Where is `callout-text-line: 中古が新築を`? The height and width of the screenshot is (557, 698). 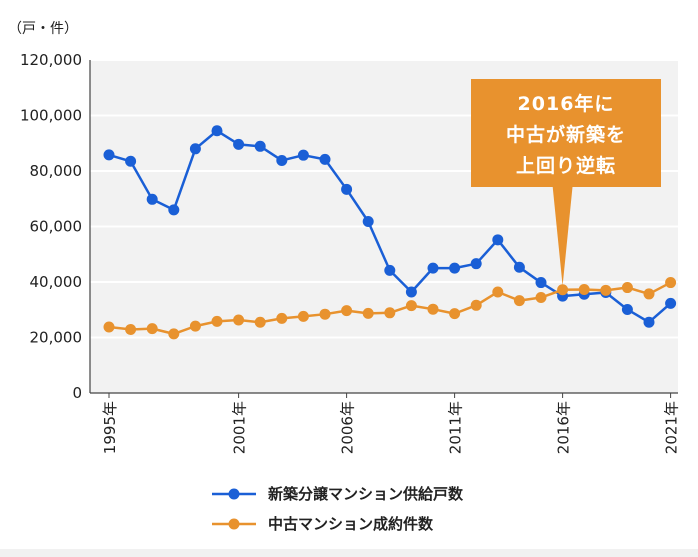
callout-text-line: 中古が新築を is located at coordinates (566, 134).